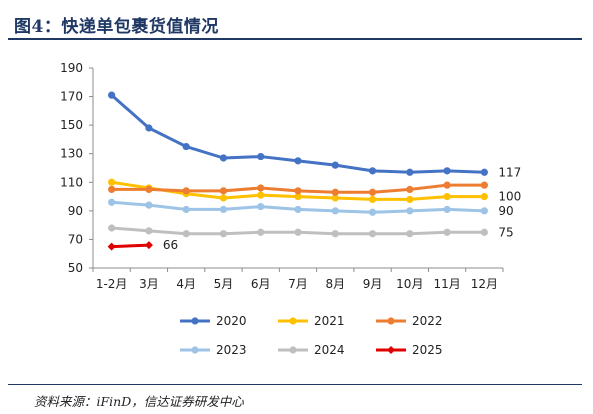  I want to click on series-2022, so click(298, 188).